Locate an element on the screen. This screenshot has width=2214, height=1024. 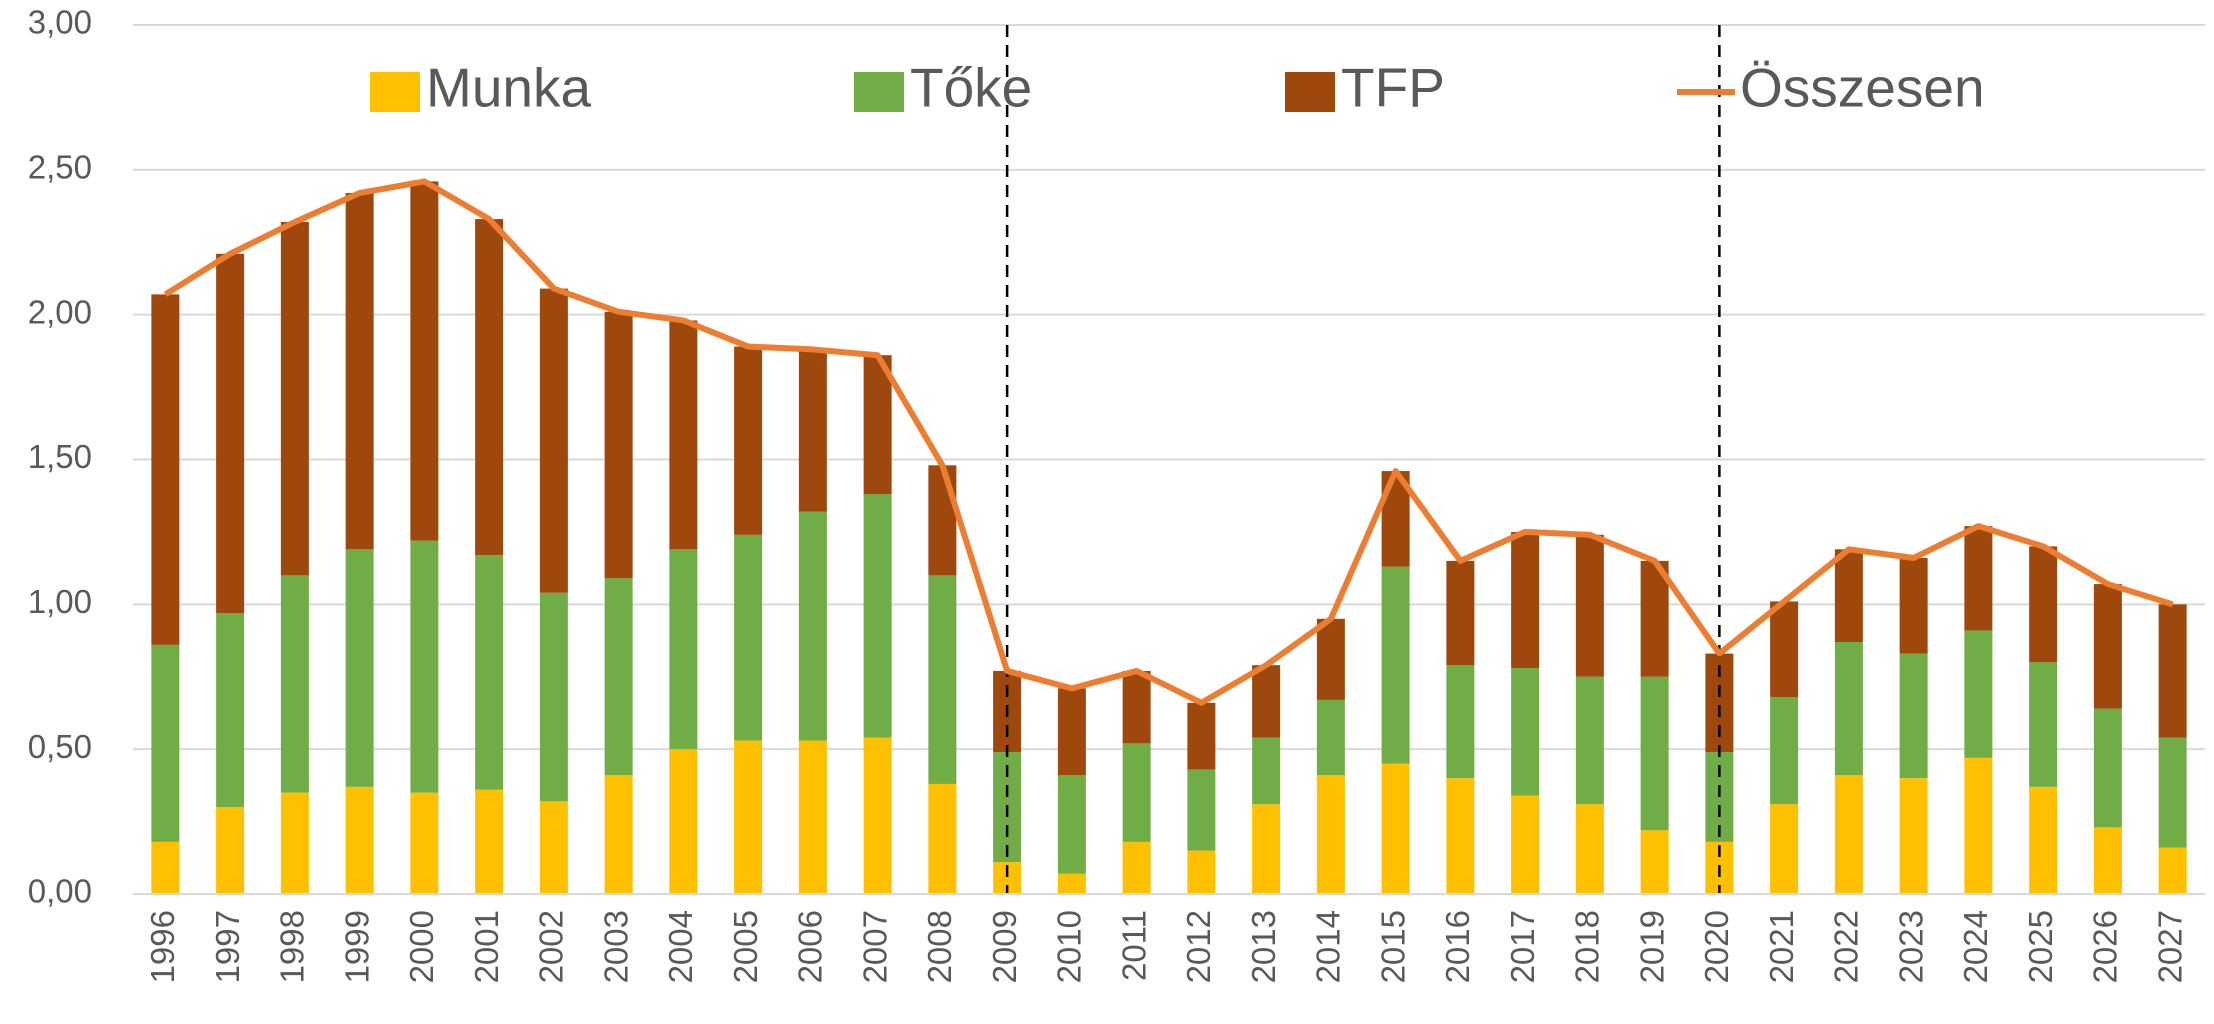
legend-label: Munka is located at coordinates (508, 88).